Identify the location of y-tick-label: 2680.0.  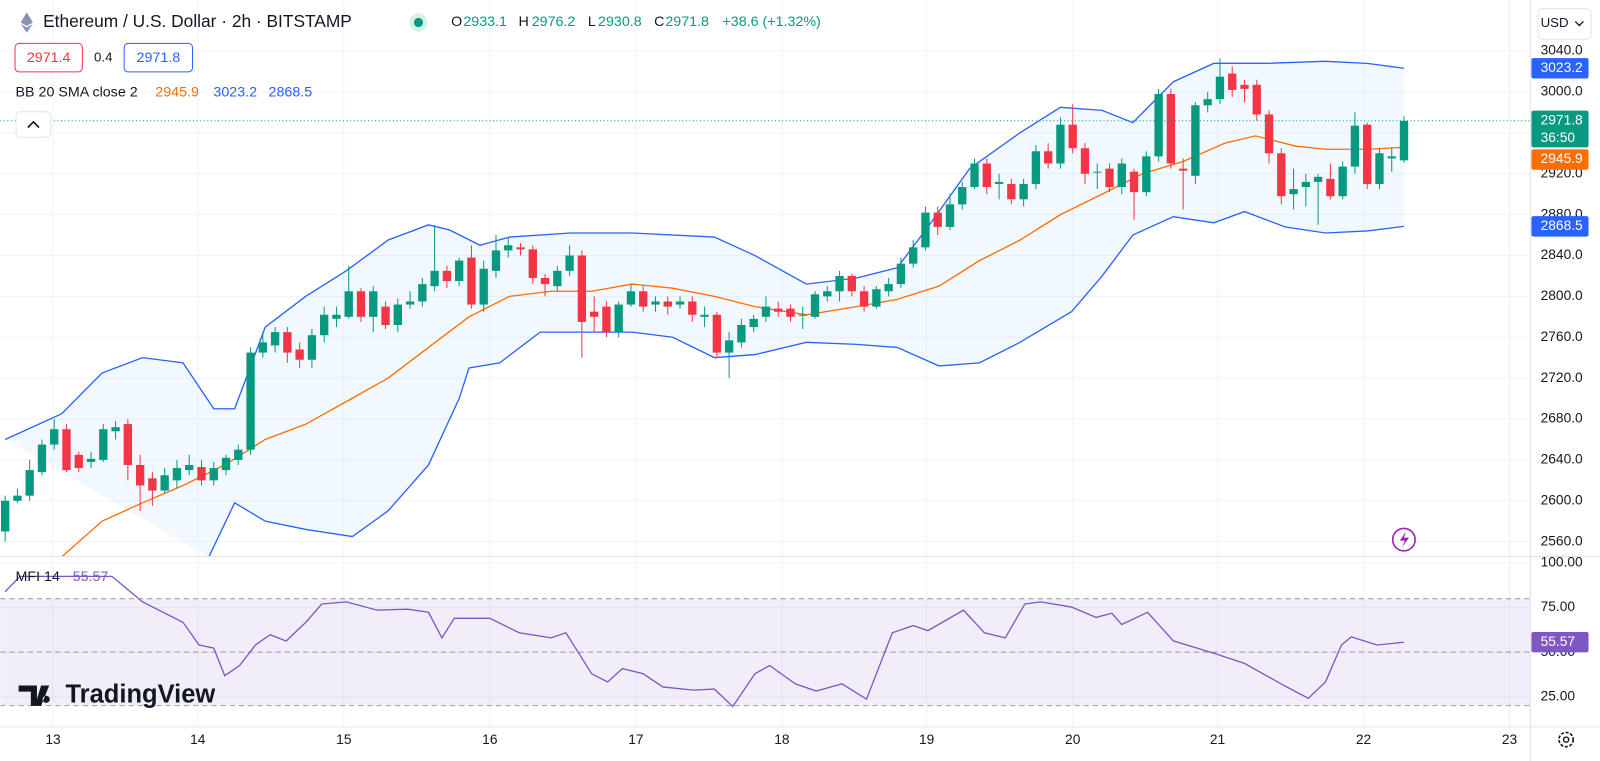
(1562, 418).